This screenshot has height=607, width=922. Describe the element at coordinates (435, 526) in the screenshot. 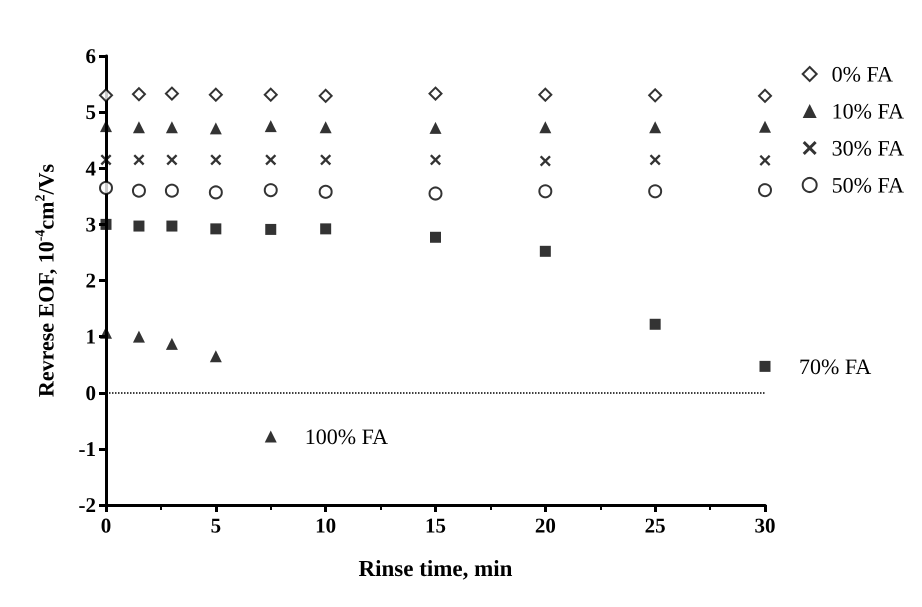

I see `x-tick-label: 15` at that location.